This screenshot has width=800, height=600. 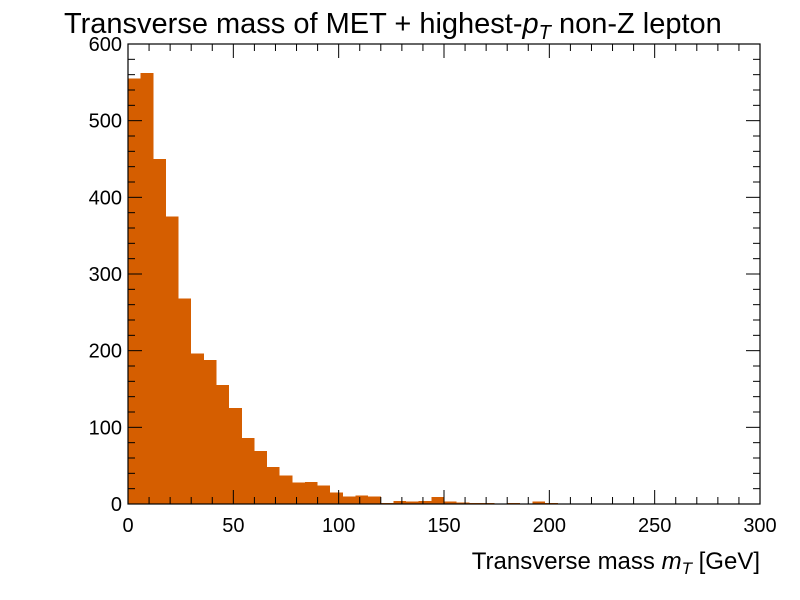 I want to click on y-tick-label: 300, so click(x=105, y=275).